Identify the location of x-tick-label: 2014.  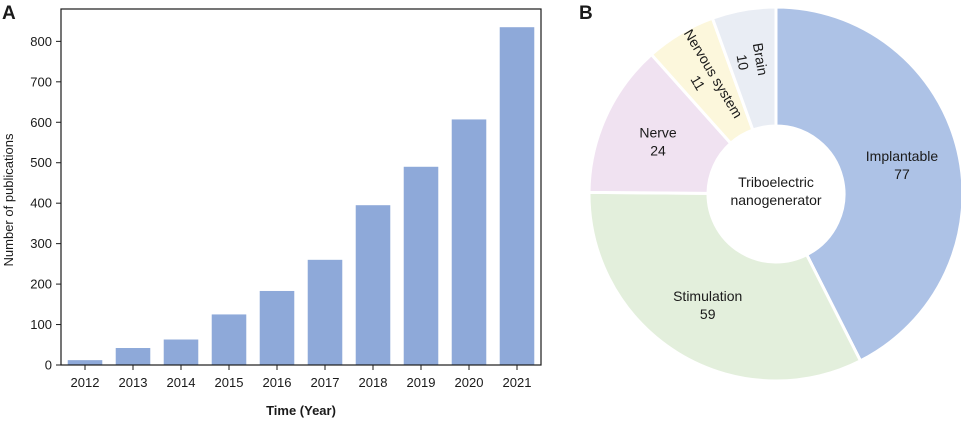
(181, 382).